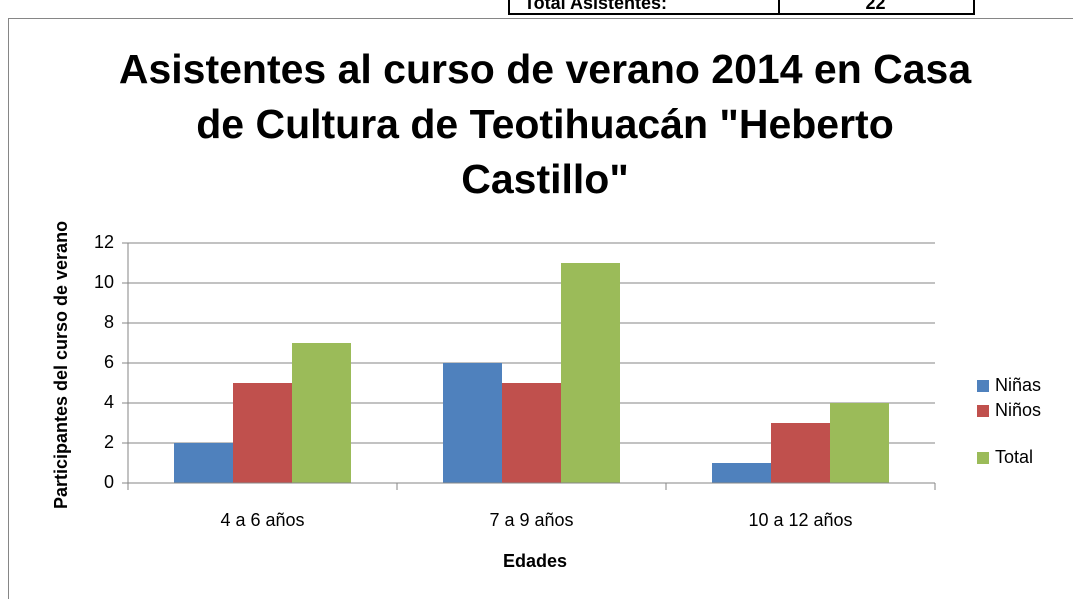  Describe the element at coordinates (109, 482) in the screenshot. I see `y-tick-label: 0` at that location.